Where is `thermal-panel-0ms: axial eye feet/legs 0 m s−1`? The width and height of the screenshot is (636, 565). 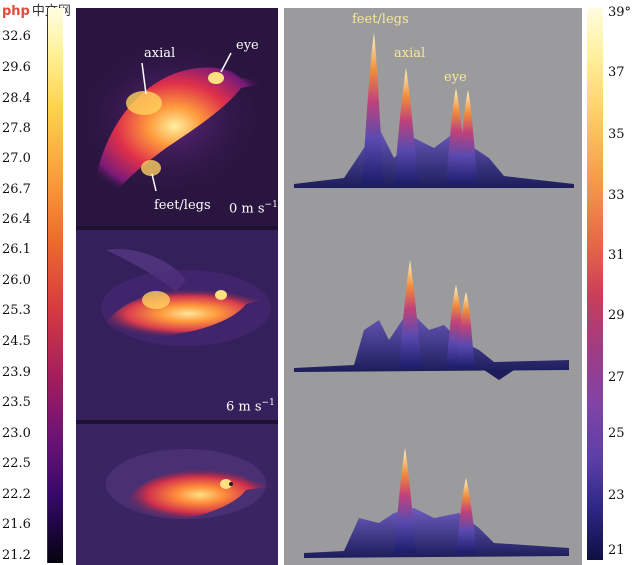
thermal-panel-0ms: axial eye feet/legs 0 m s−1 is located at coordinates (177, 117).